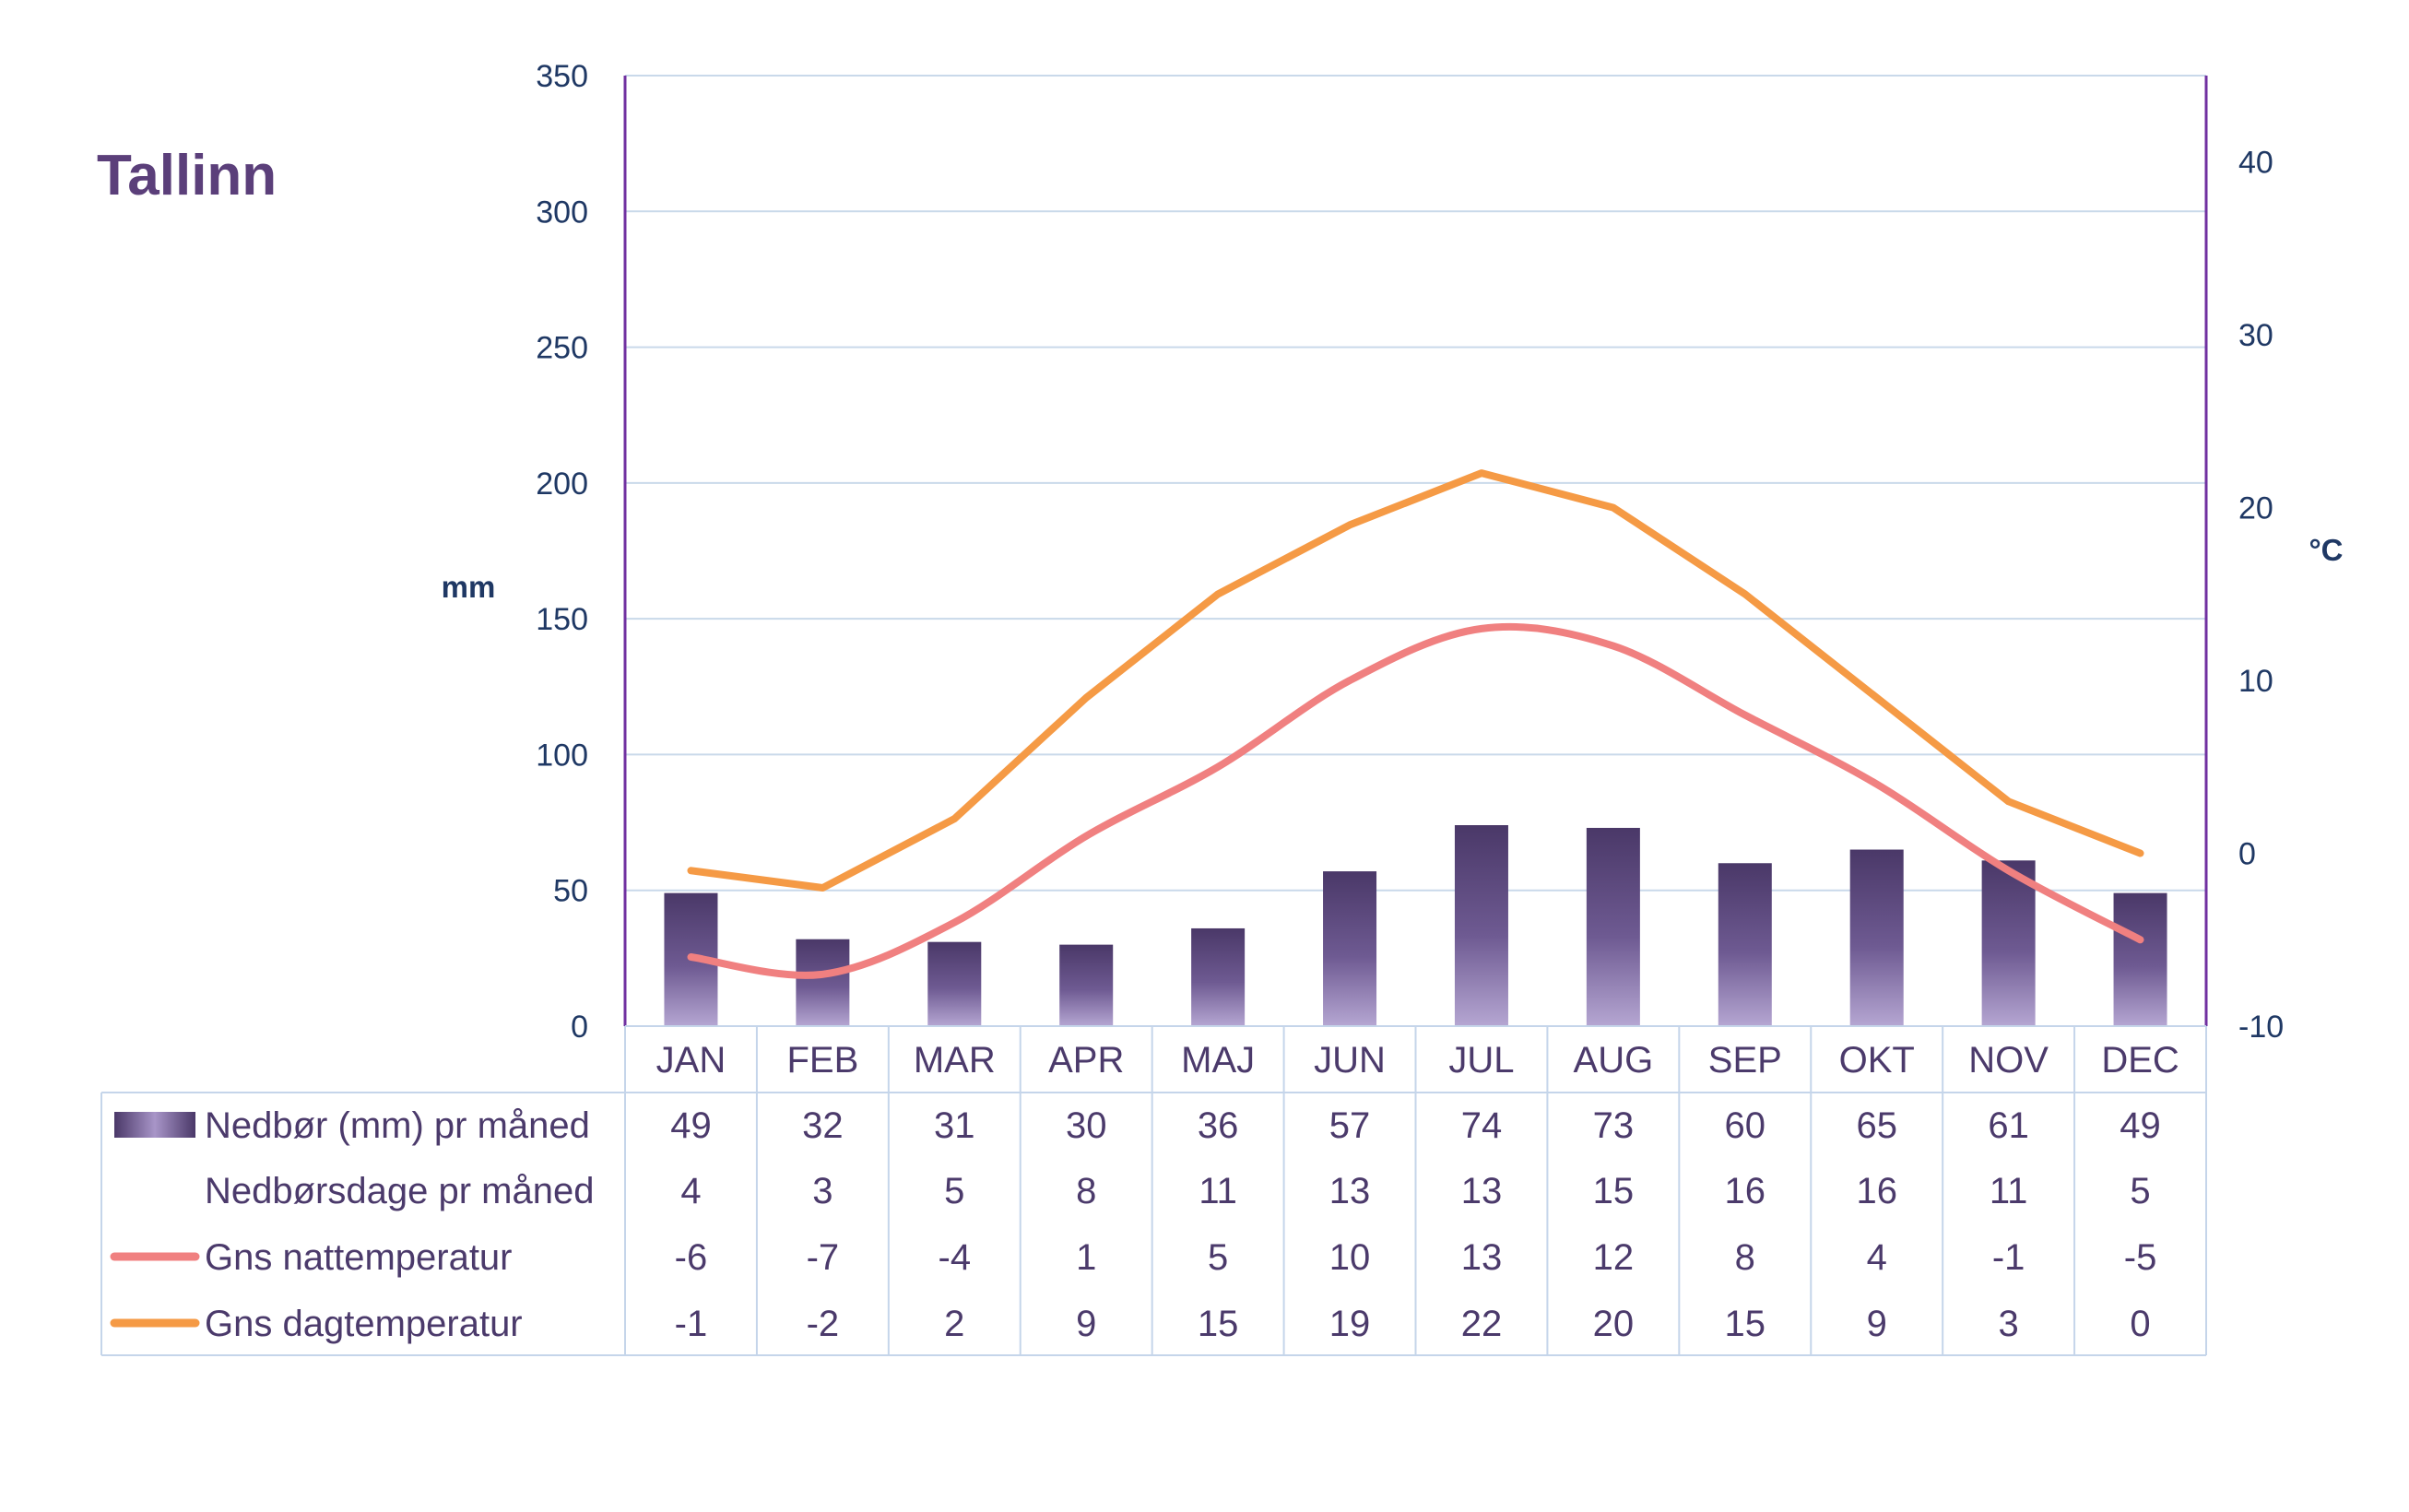 This screenshot has width=2409, height=1512. I want to click on month-label: MAJ, so click(1218, 1060).